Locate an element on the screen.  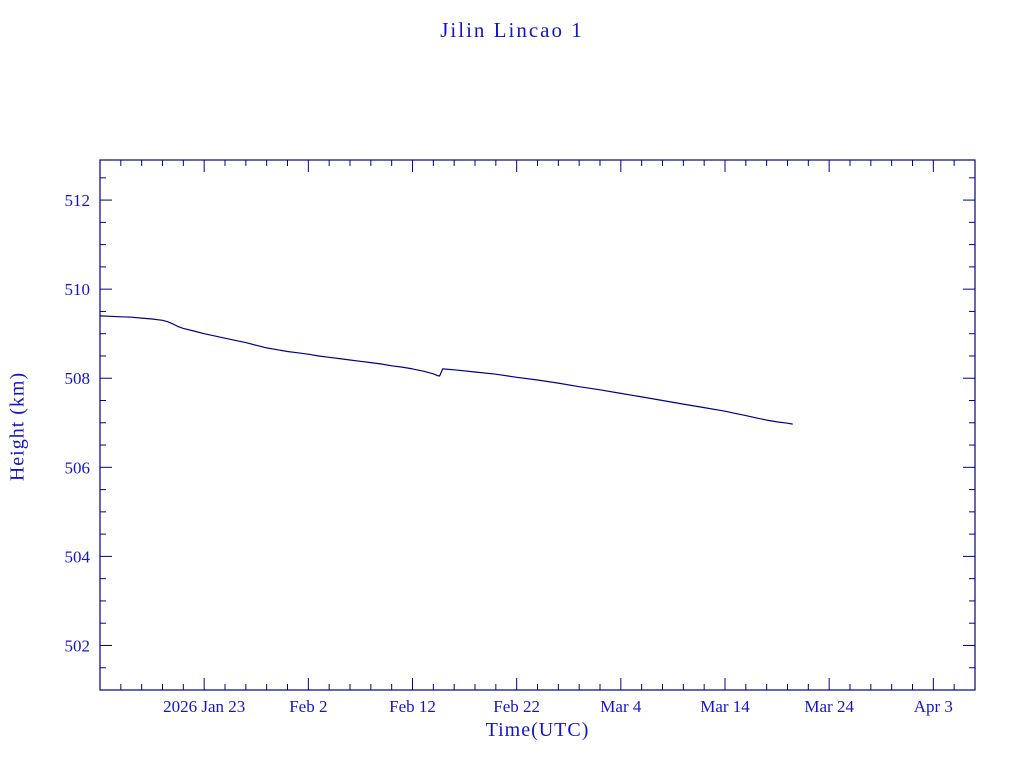
x-tick-label: Mar 4 is located at coordinates (621, 706).